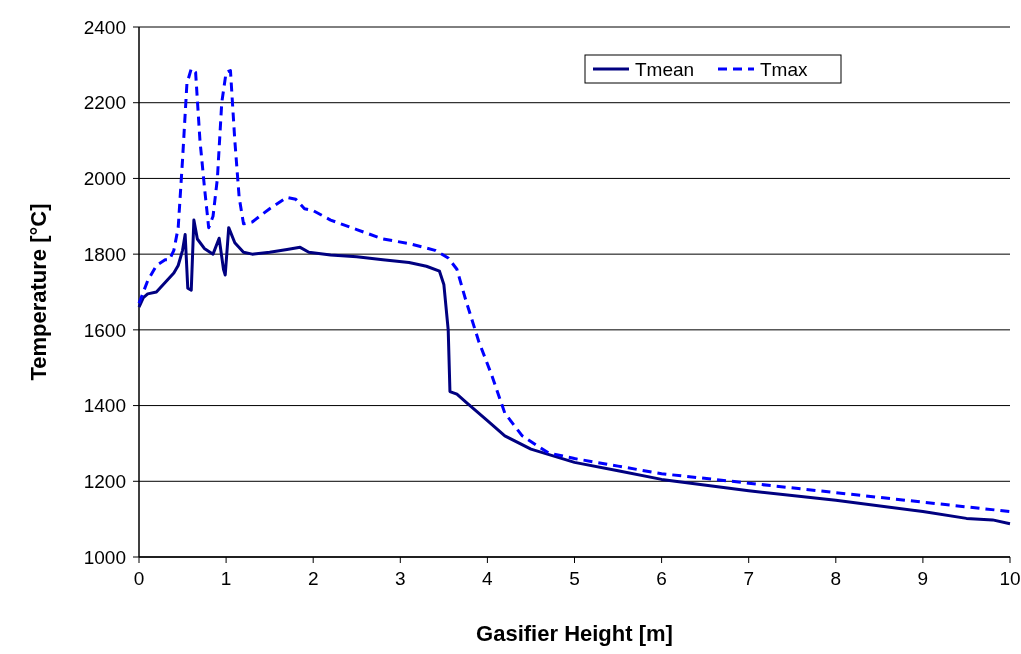 This screenshot has width=1021, height=654. Describe the element at coordinates (104, 103) in the screenshot. I see `y-tick-label: 2200` at that location.